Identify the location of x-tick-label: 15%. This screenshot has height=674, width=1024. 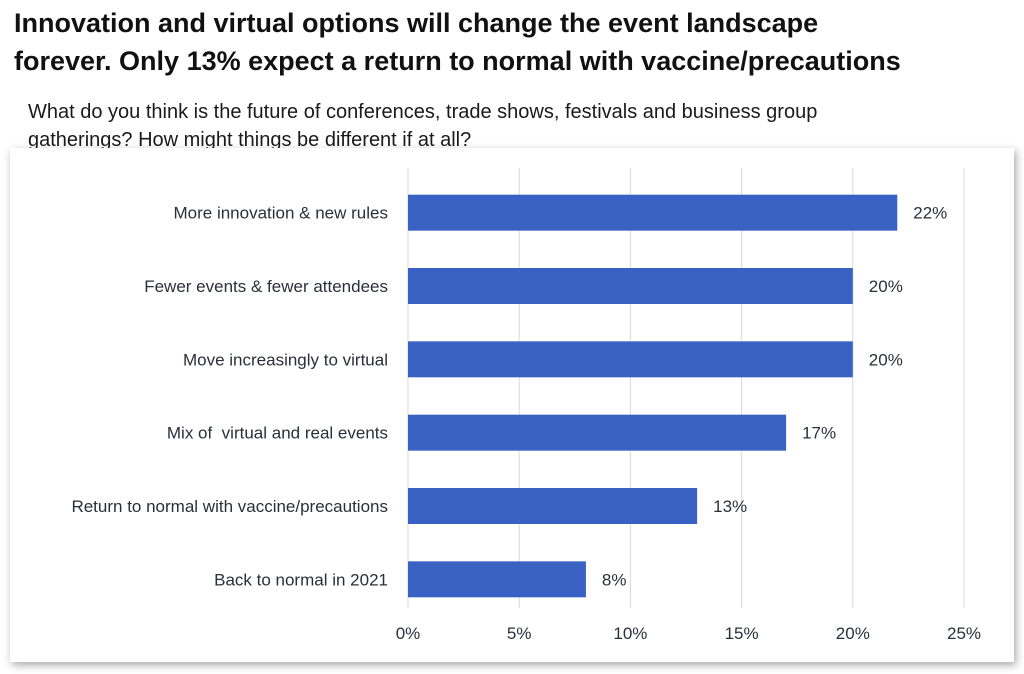
(742, 633).